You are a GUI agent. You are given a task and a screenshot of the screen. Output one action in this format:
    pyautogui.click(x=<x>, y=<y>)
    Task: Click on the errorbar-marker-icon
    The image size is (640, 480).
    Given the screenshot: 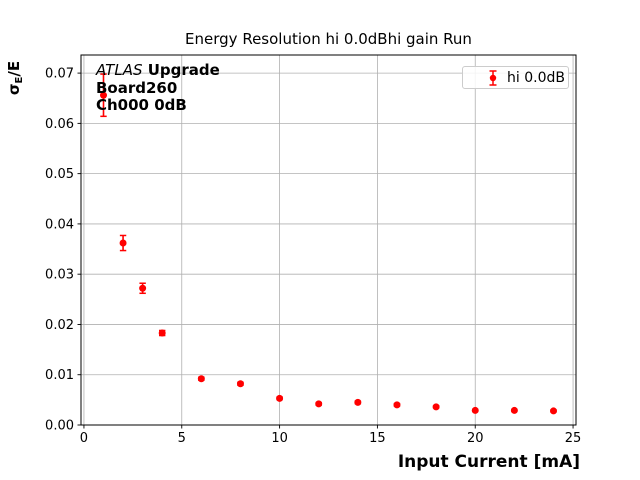 What is the action you would take?
    pyautogui.click(x=493, y=77)
    